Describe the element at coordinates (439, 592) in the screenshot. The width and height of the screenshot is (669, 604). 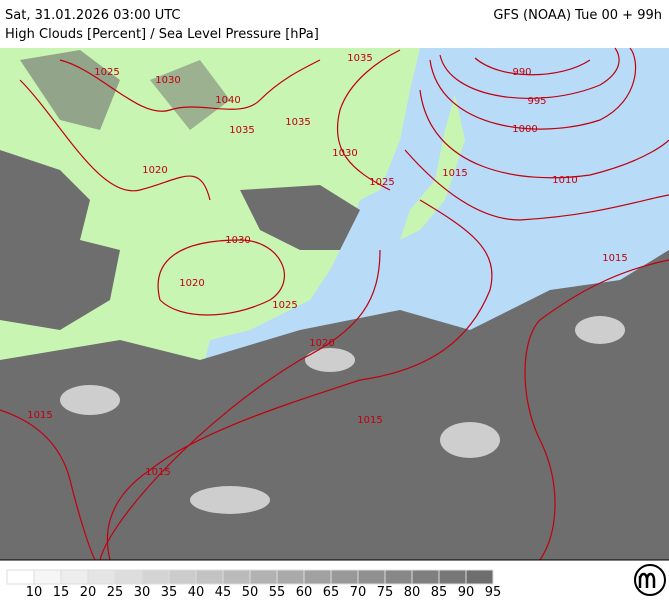
I see `legend-label: 85` at that location.